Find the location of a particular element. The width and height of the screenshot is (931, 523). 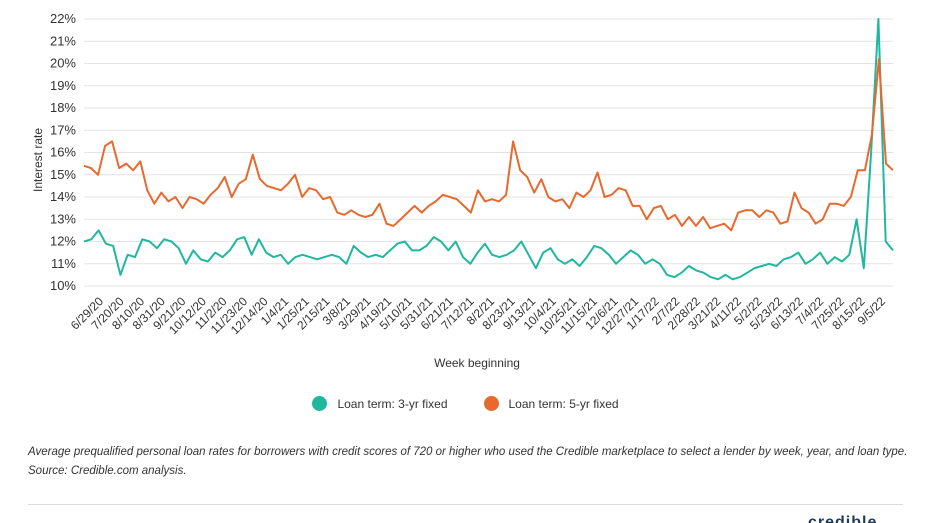

legend-marker-5yr is located at coordinates (491, 403).